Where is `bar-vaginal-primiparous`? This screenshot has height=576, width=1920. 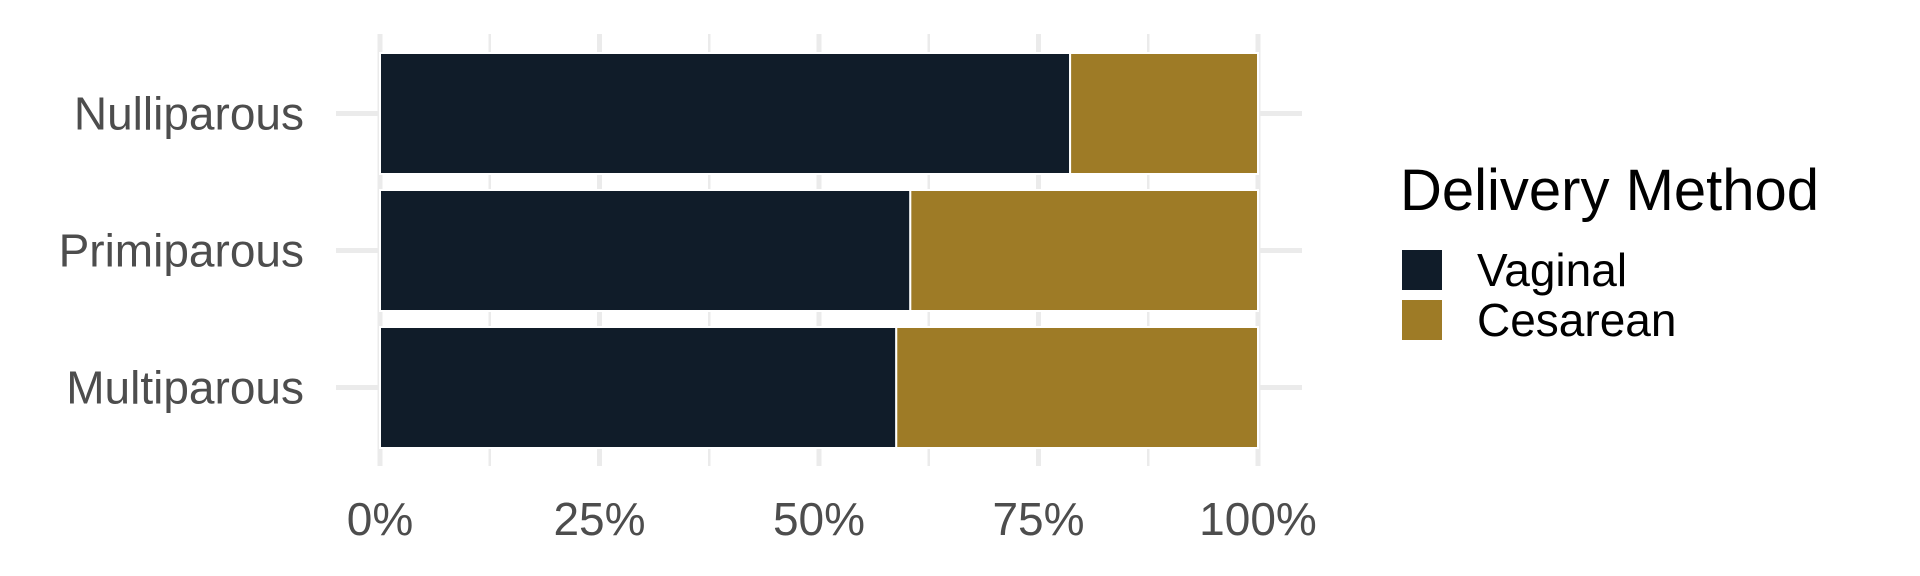 bar-vaginal-primiparous is located at coordinates (645, 250).